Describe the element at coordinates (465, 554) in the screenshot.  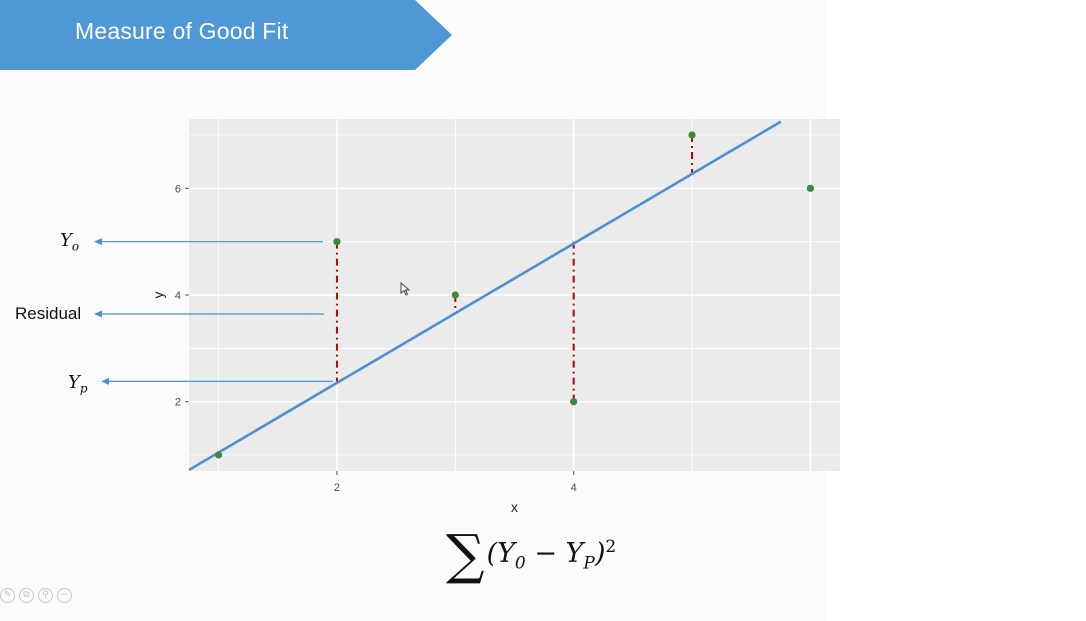
I see `summation-symbol: ∑` at that location.